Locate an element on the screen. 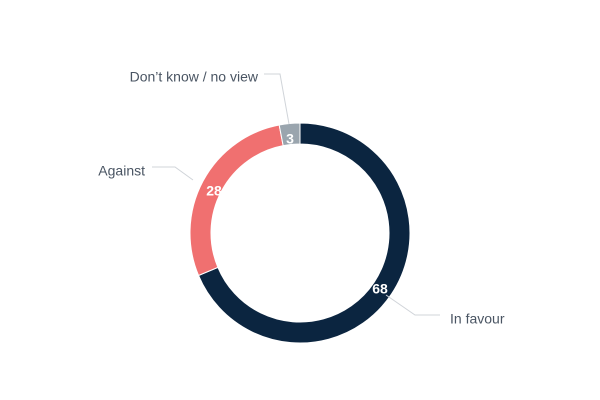 Image resolution: width=600 pixels, height=400 pixels. value-labels-group: 68 28 3 is located at coordinates (297, 214).